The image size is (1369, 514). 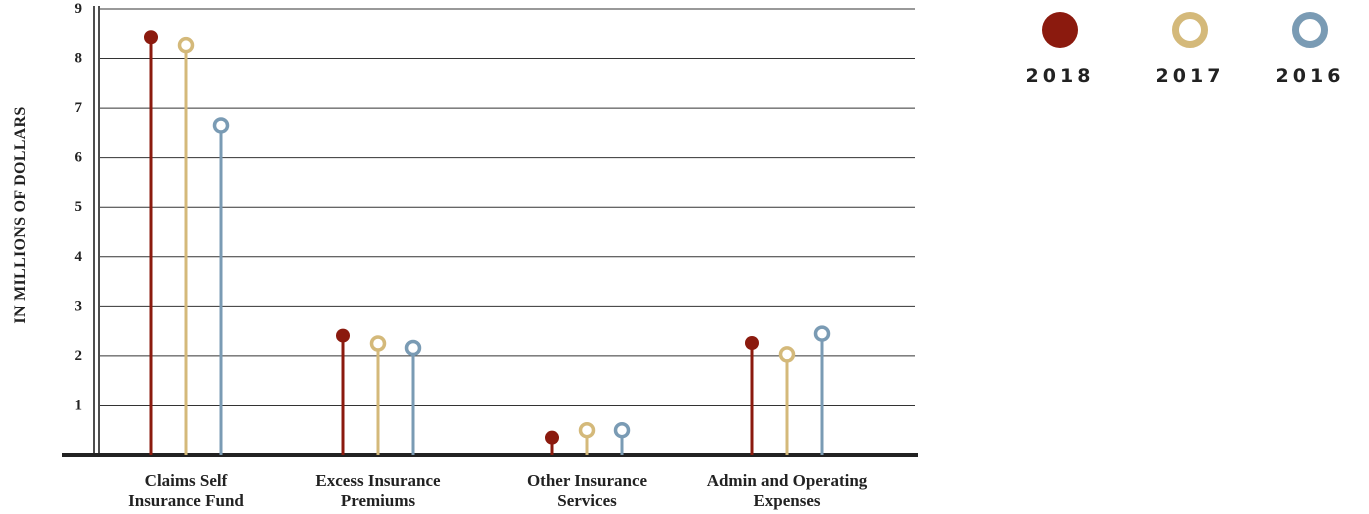 What do you see at coordinates (1310, 30) in the screenshot?
I see `legend-marker-2016` at bounding box center [1310, 30].